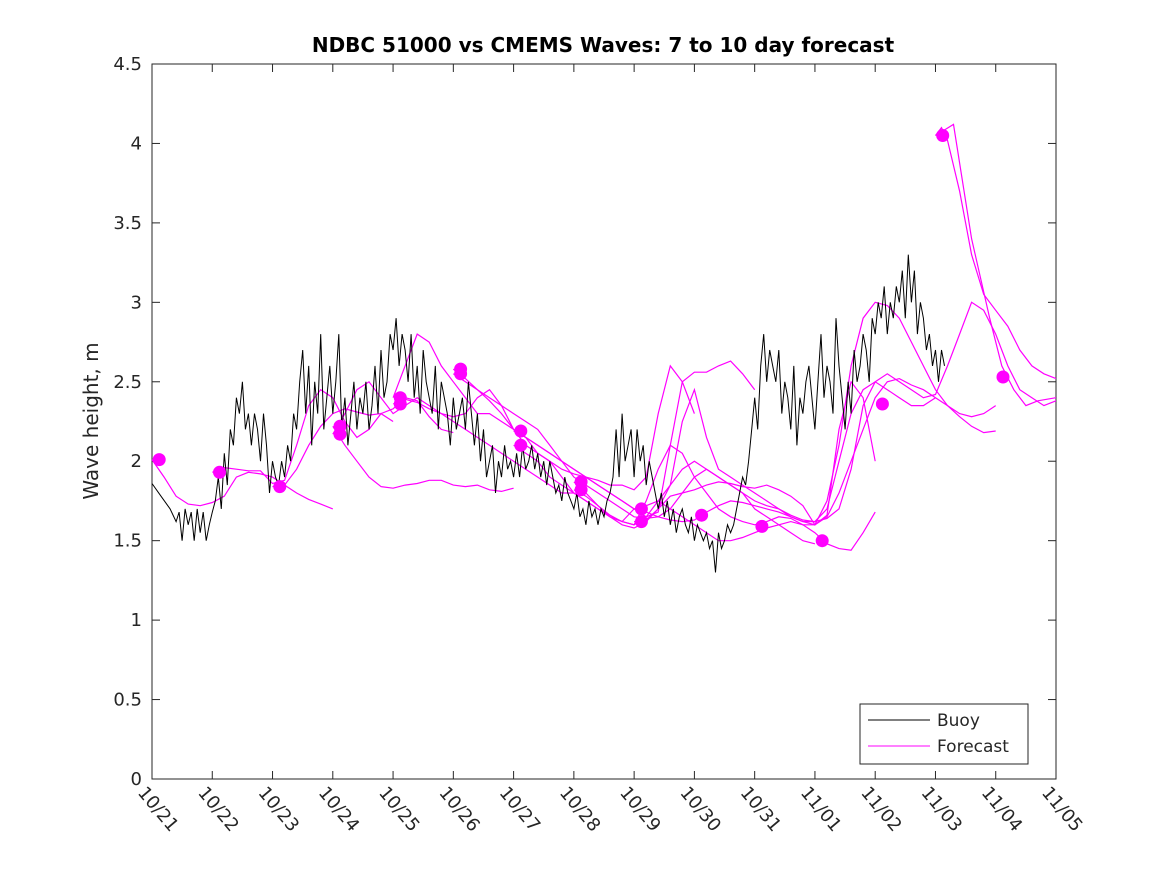 The width and height of the screenshot is (1167, 875). I want to click on y-tick-label: 4, so click(136, 143).